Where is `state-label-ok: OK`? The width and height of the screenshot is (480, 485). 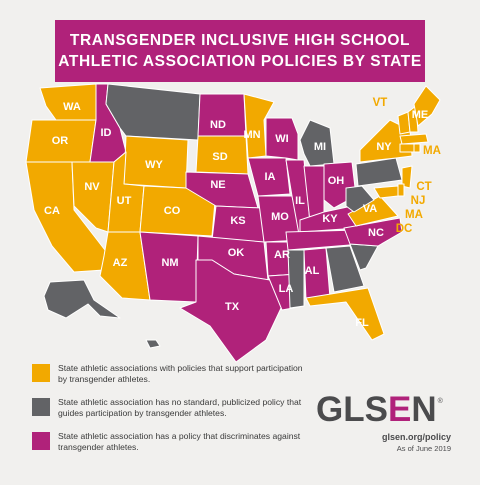 state-label-ok: OK is located at coordinates (236, 253).